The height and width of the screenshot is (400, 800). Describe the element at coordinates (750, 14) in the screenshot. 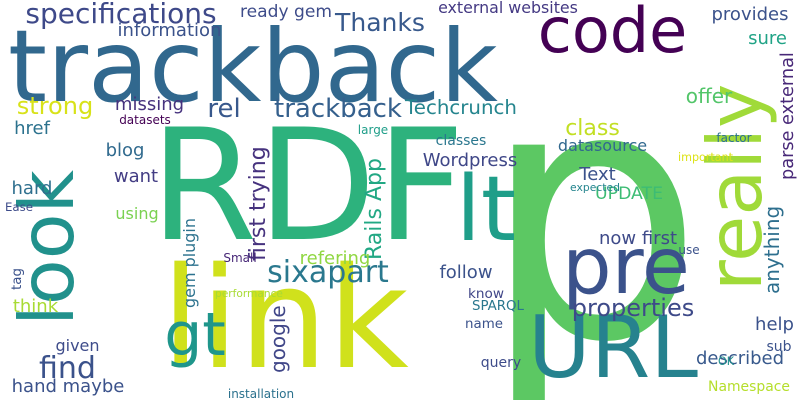

I see `word-provides: provides` at that location.